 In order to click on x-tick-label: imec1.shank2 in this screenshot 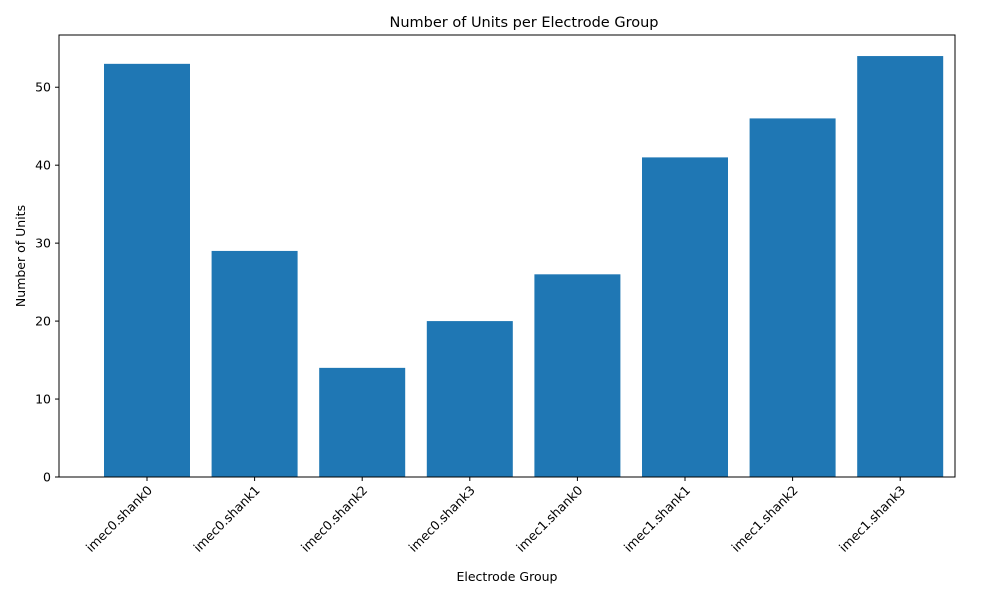, I will do `click(764, 519)`.